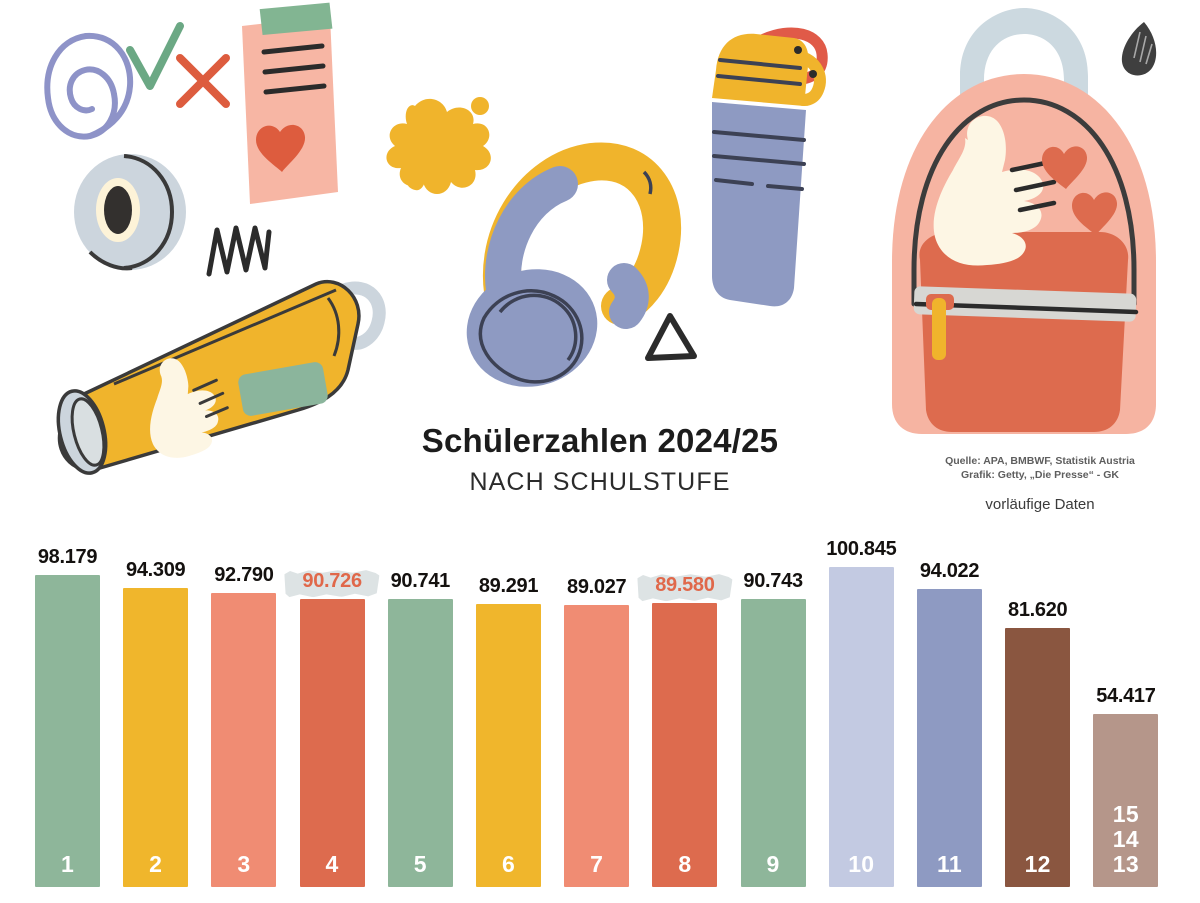 Image resolution: width=1200 pixels, height=903 pixels. What do you see at coordinates (240, 251) in the screenshot?
I see `scribble-icon` at bounding box center [240, 251].